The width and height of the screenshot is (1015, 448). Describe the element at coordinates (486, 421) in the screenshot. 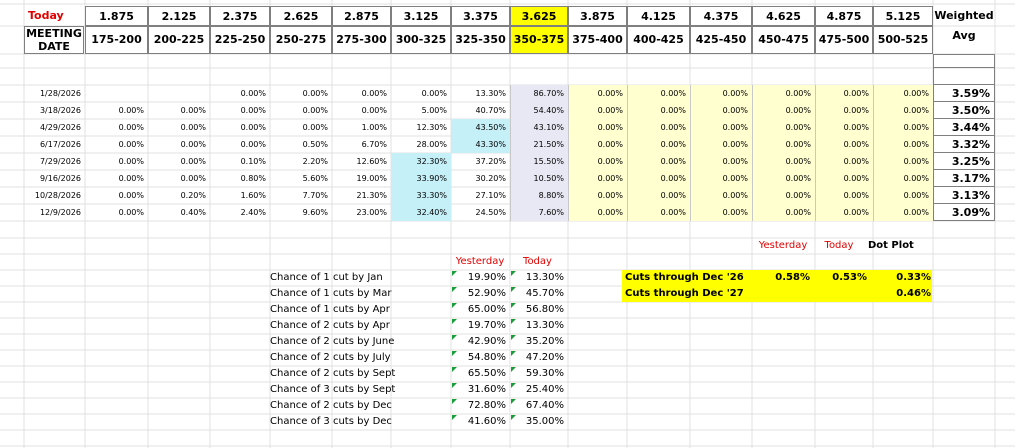

I see `chance-yesterday-value: 41.60%` at that location.